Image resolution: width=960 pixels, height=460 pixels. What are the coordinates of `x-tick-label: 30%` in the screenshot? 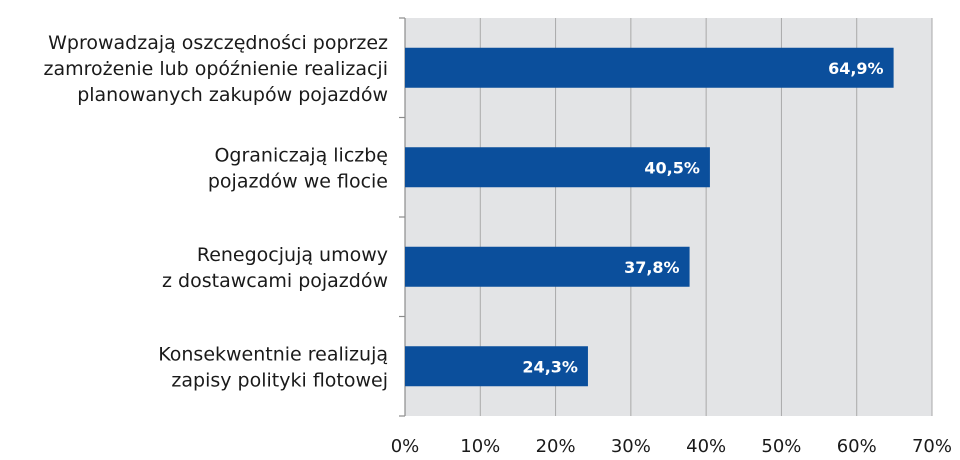 It's located at (631, 446).